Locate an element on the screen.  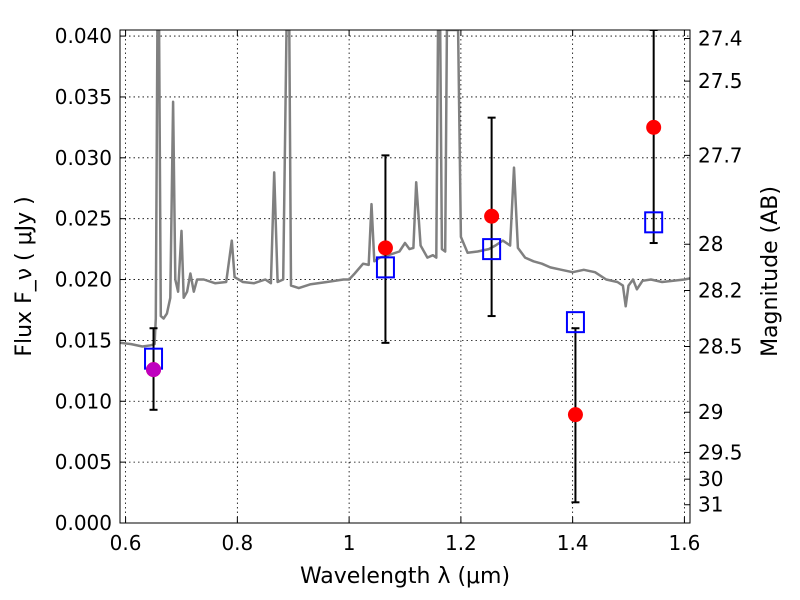
x-tick-label: 1.4 is located at coordinates (573, 543).